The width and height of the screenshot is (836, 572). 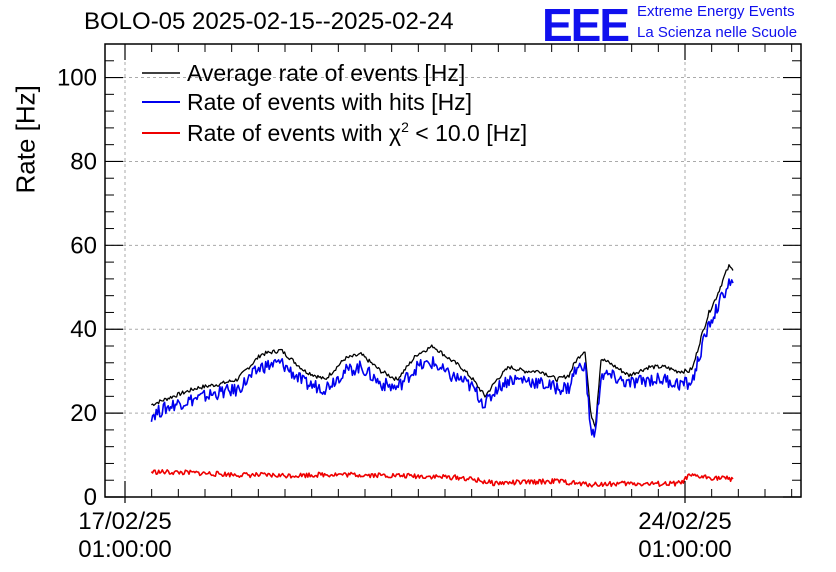 I want to click on y-tick-label: 40, so click(x=83, y=329).